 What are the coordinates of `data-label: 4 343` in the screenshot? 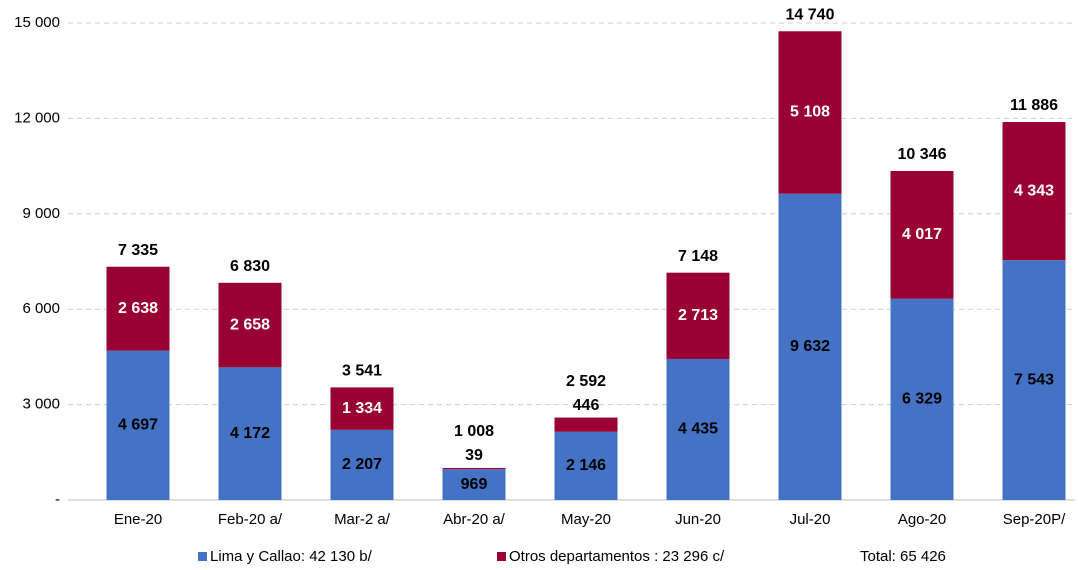 It's located at (1034, 190).